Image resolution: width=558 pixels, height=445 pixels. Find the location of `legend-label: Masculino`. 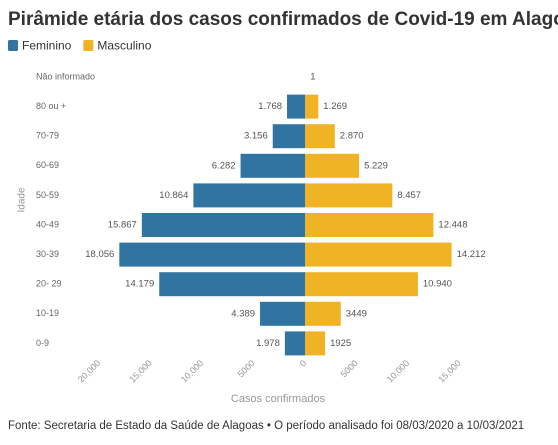

legend-label: Masculino is located at coordinates (124, 46).